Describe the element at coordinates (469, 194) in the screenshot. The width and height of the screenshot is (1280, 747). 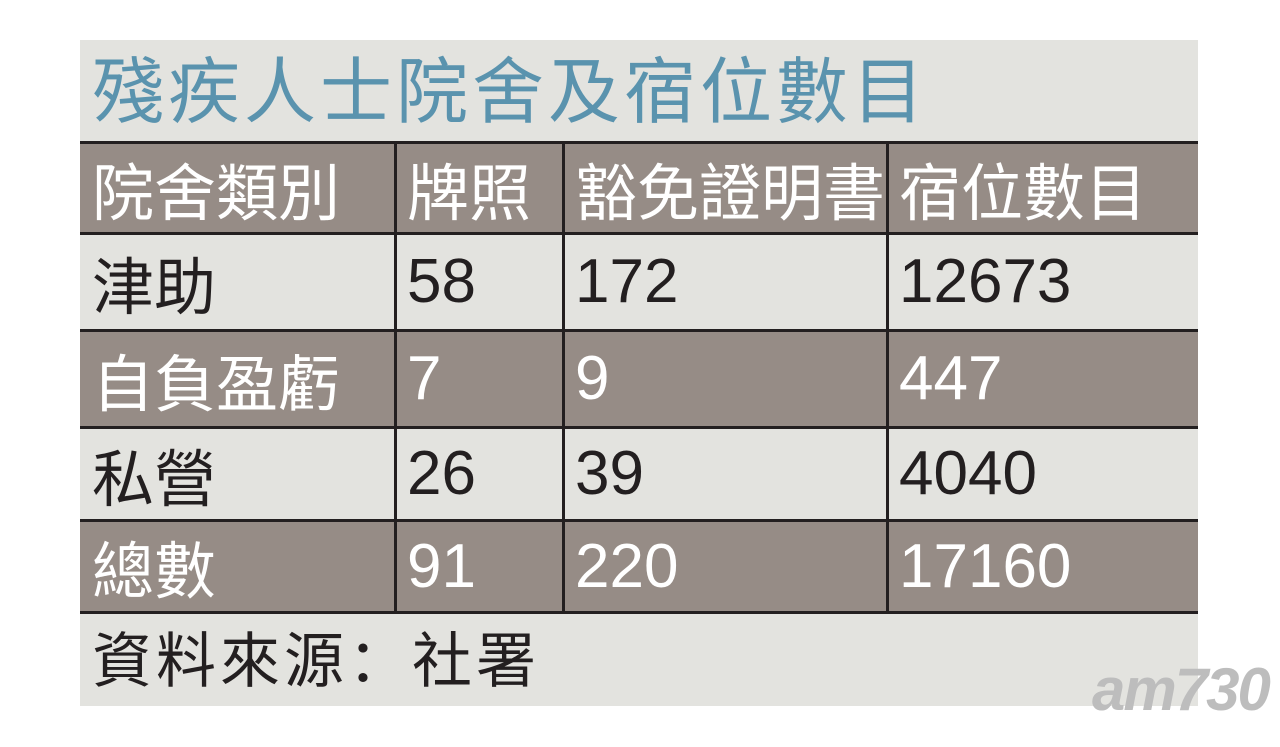
I see `header-cell: 牌照` at that location.